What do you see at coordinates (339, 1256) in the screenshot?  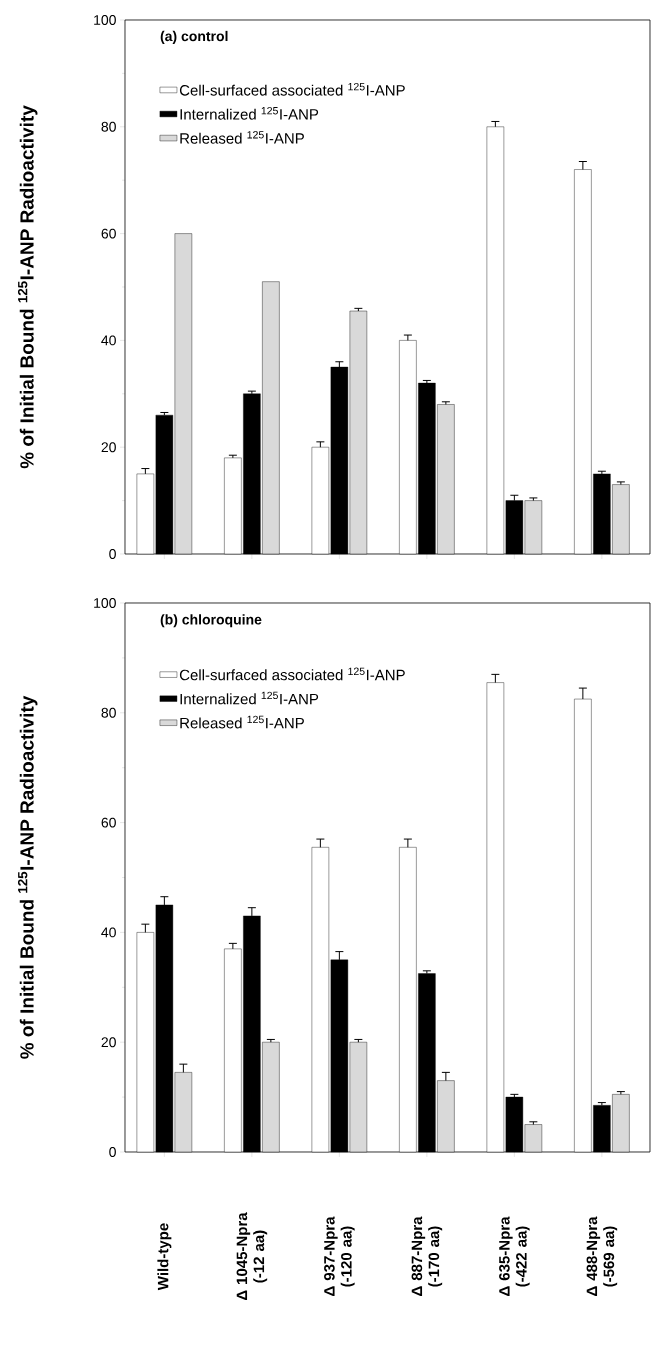 I see `x-tick-label: Δ 937-Npra (-120 aa)` at bounding box center [339, 1256].